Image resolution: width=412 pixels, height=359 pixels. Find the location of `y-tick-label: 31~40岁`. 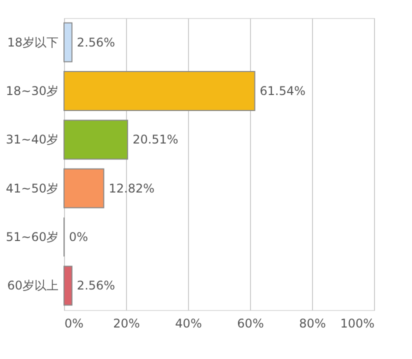

y-tick-label: 31~40岁 is located at coordinates (32, 139).